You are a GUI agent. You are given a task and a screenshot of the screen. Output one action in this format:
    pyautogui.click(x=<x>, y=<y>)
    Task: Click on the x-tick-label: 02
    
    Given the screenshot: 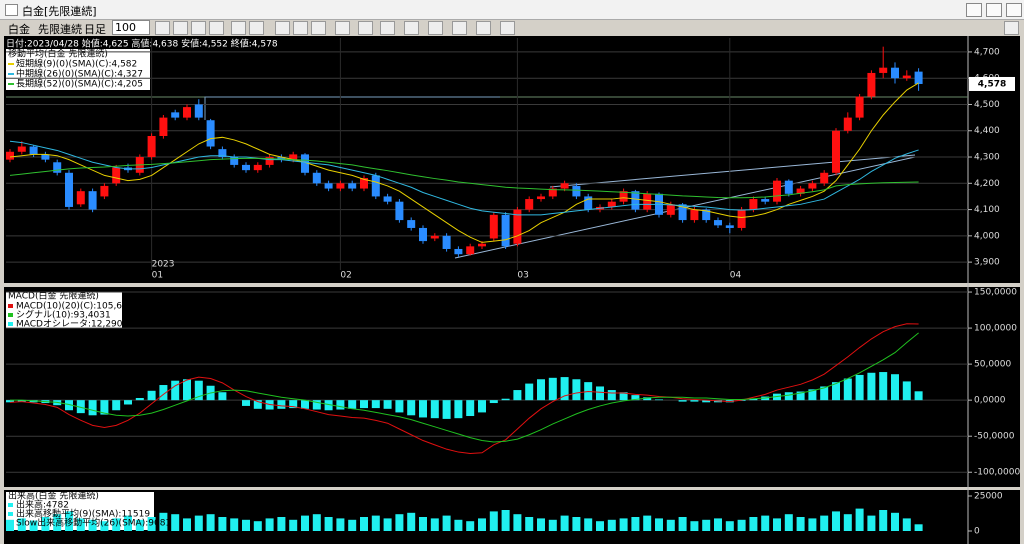 What is the action you would take?
    pyautogui.click(x=345, y=276)
    